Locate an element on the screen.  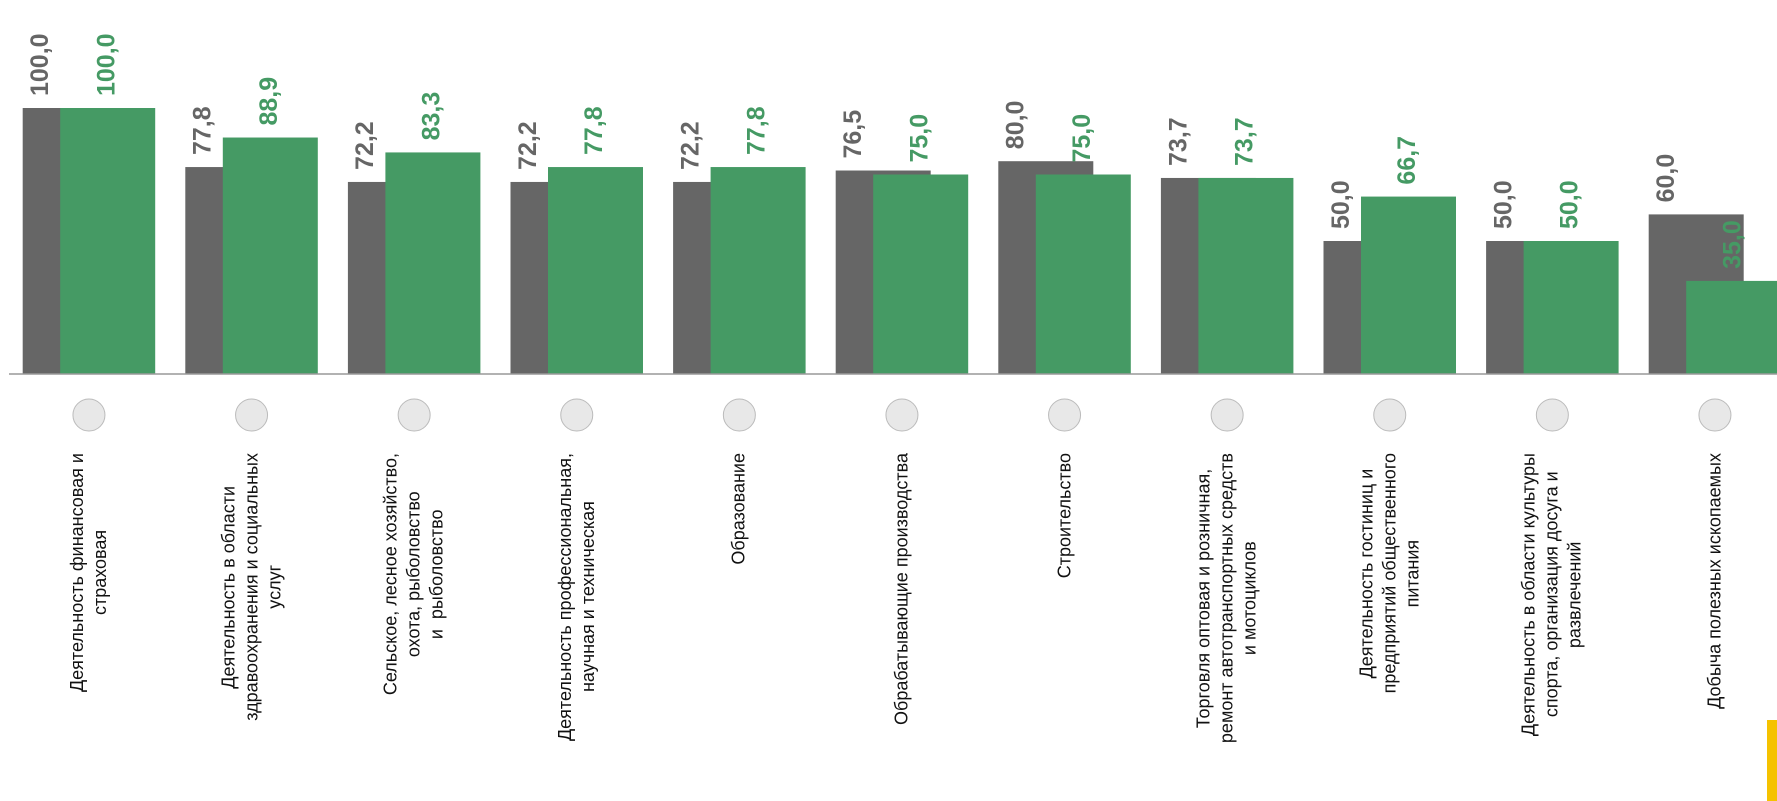
decor-bar is located at coordinates (1772, 760).